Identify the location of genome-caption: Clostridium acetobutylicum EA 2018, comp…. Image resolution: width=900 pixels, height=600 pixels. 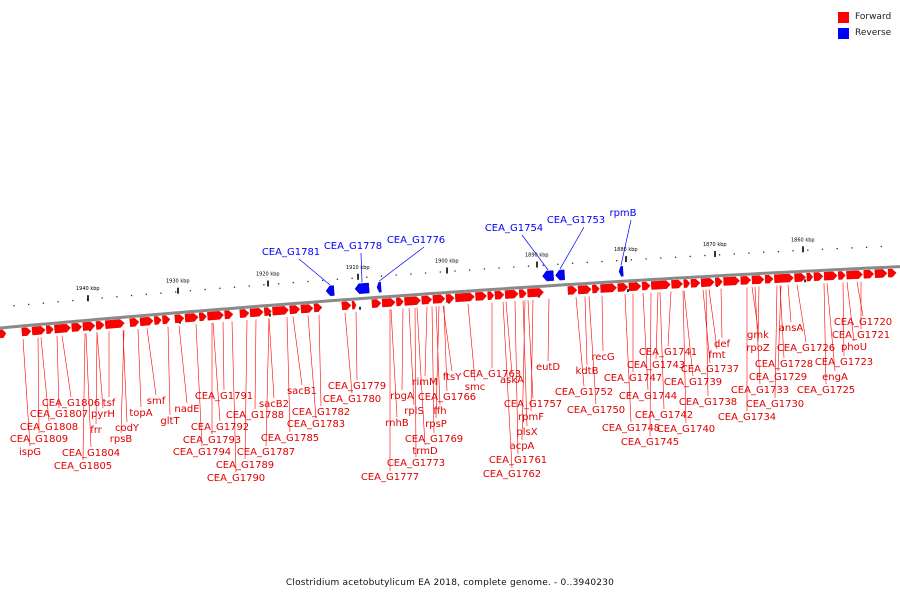
(450, 583).